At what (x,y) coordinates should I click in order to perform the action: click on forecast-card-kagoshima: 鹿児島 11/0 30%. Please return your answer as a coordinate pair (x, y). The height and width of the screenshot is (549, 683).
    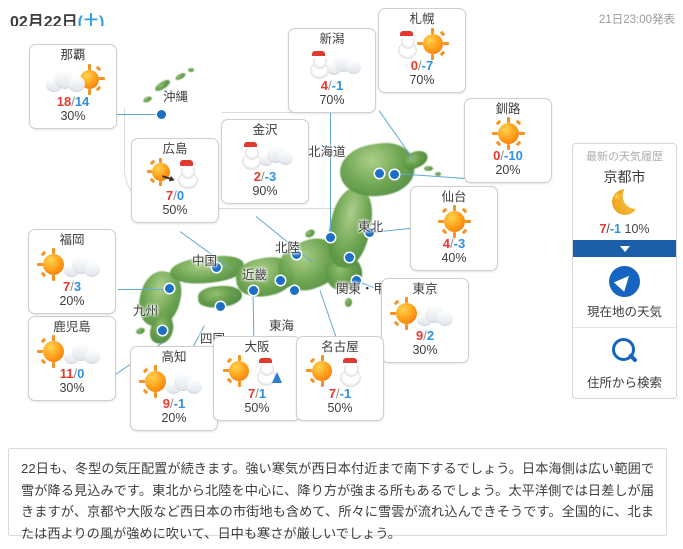
    Looking at the image, I should click on (72, 358).